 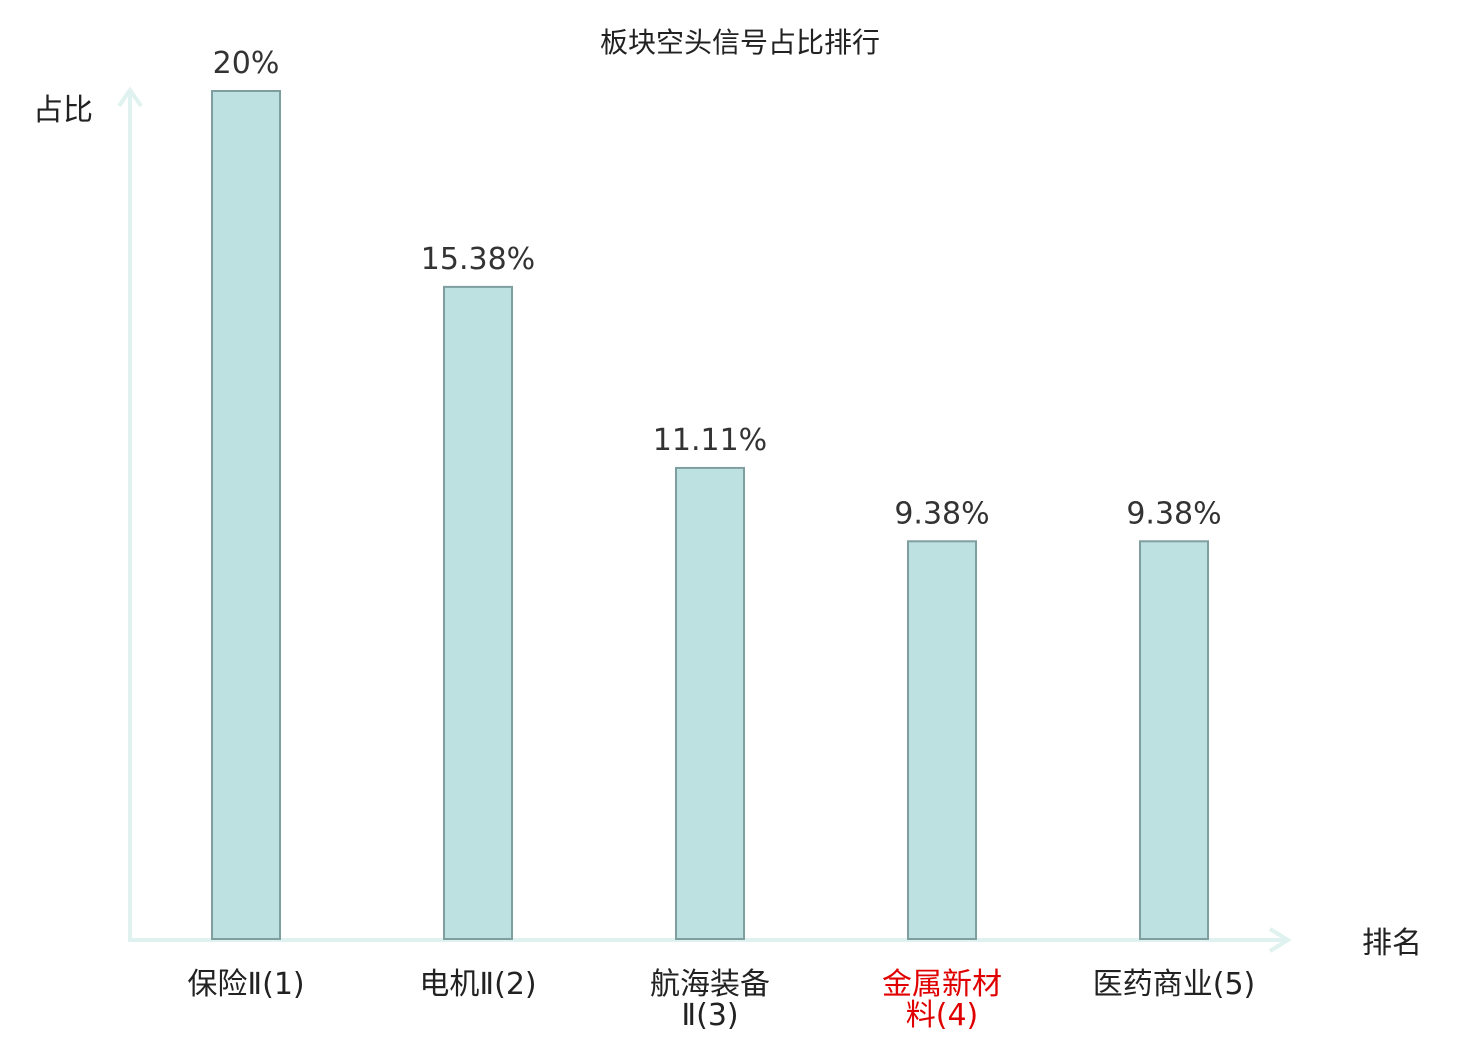 I want to click on value-label-3: 11.11%, so click(x=710, y=440).